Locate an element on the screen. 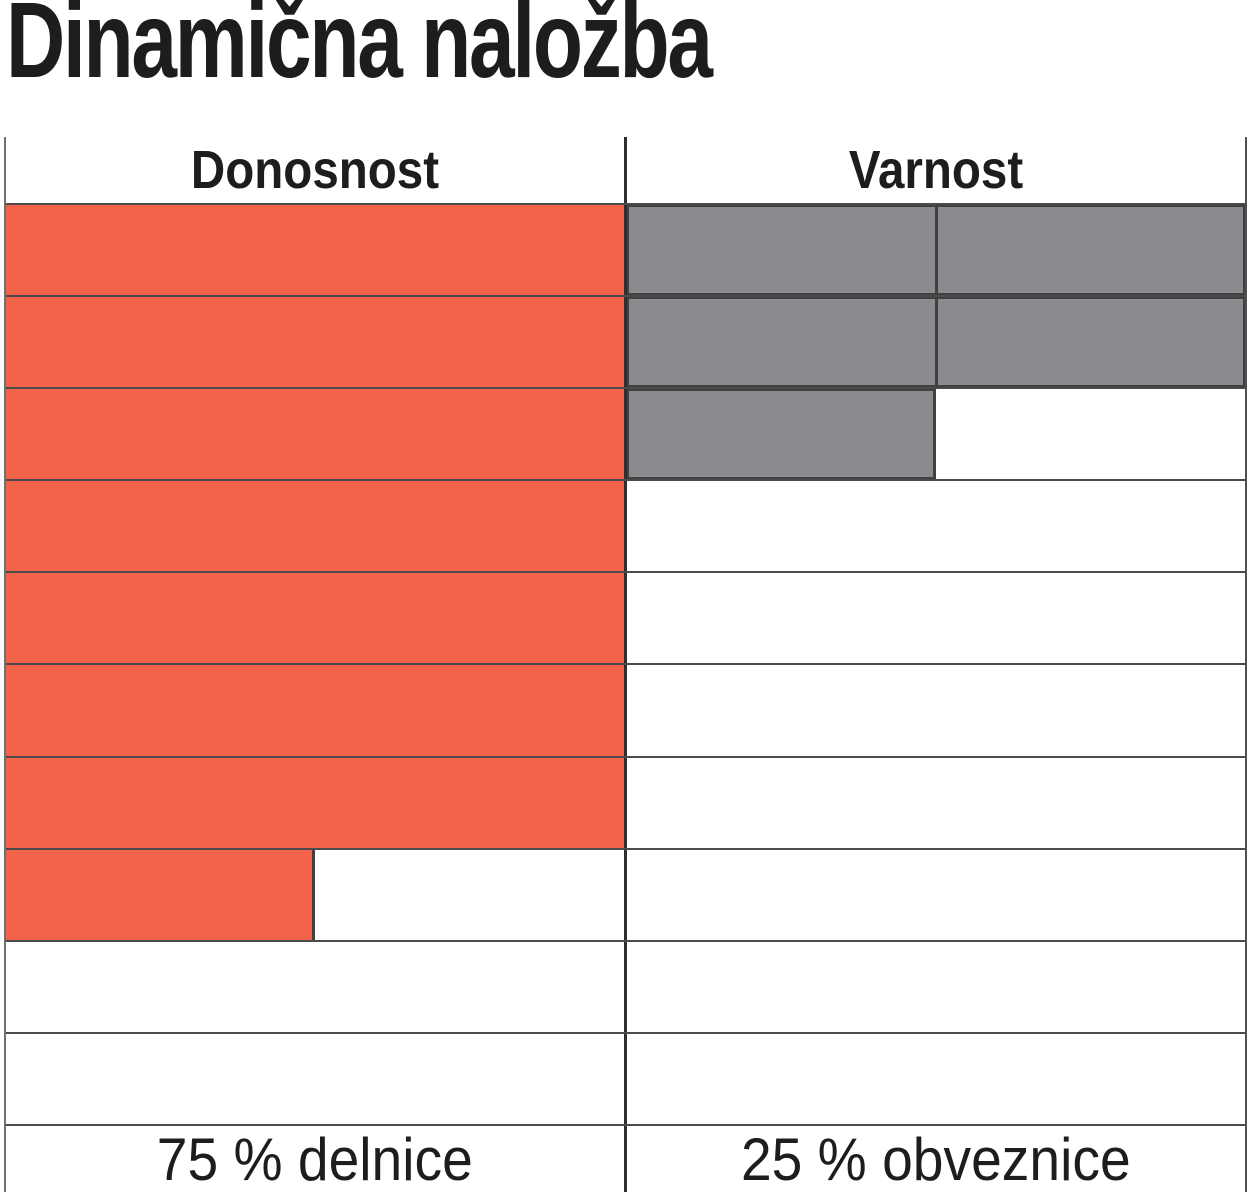  footer-cell-obveznice: 25 % obveznice is located at coordinates (934, 1159).